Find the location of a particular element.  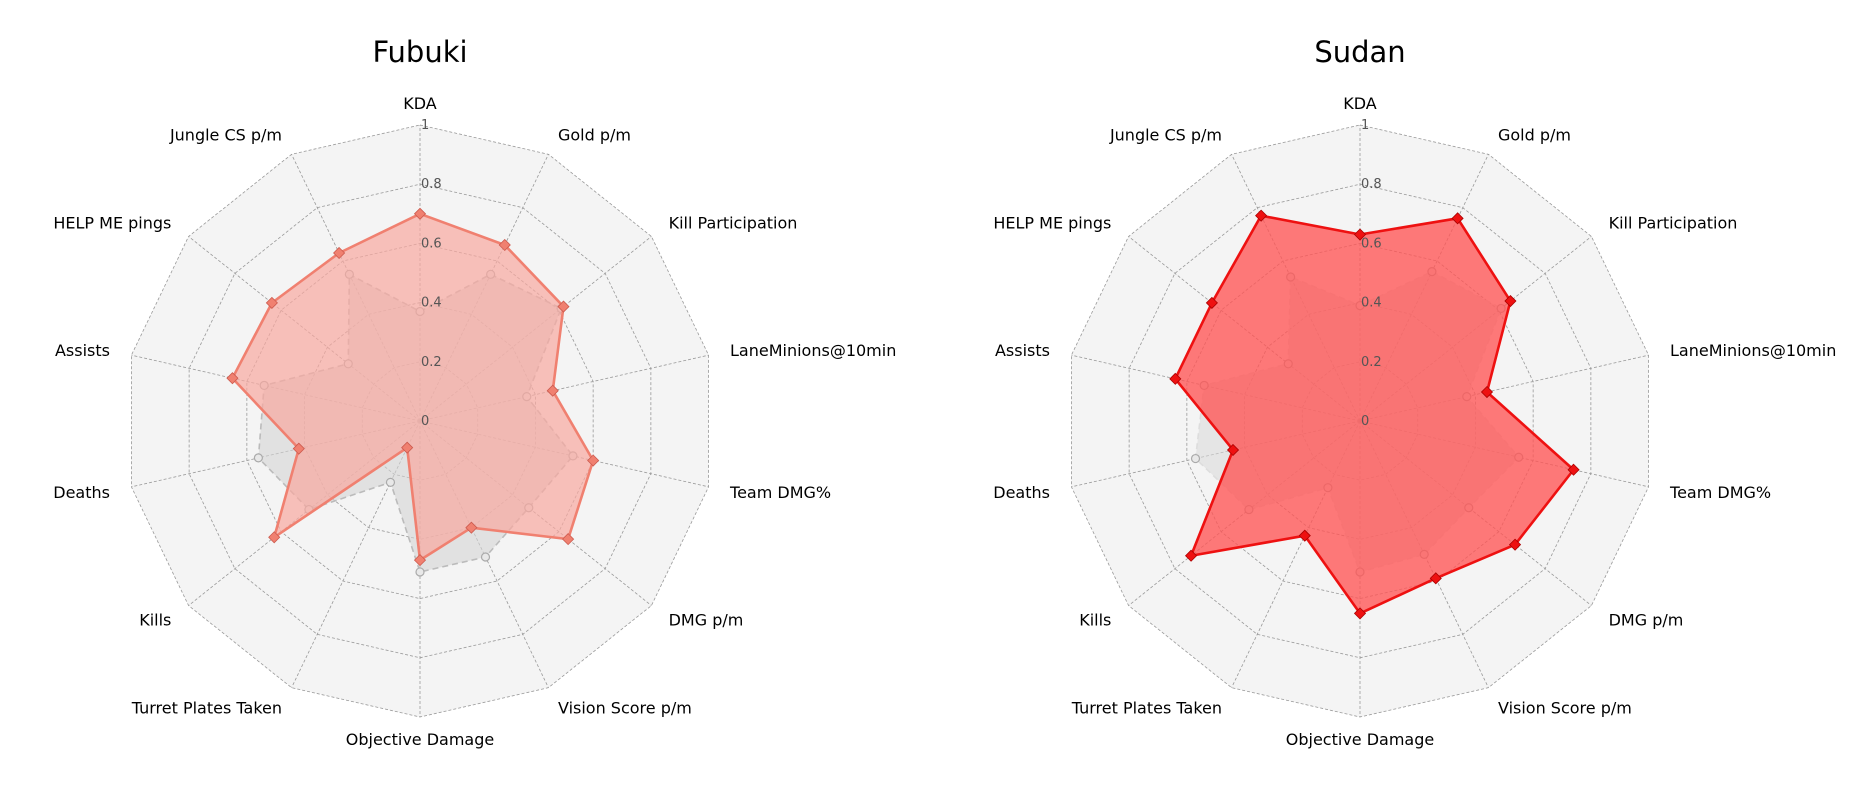

chart-title: Fubuki is located at coordinates (419, 52).